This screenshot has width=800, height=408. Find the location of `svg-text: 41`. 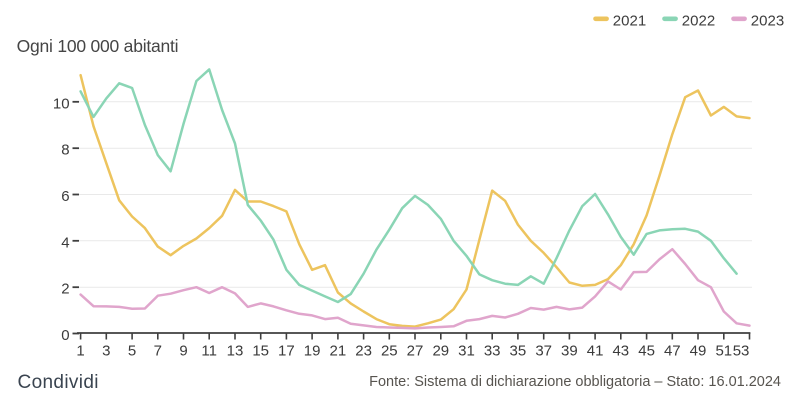

svg-text: 41 is located at coordinates (595, 351).